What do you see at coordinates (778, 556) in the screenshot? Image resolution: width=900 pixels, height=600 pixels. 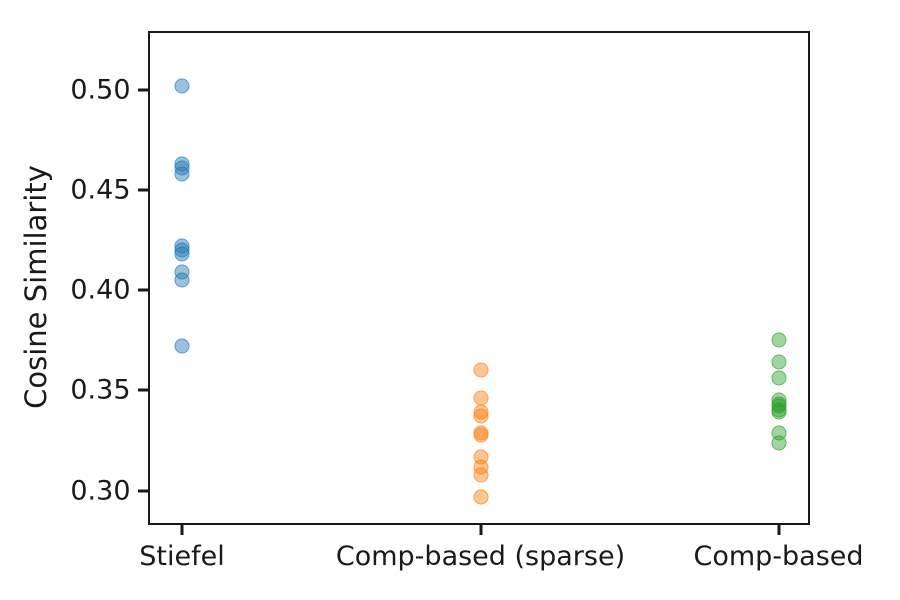 I see `x-tick-label: Comp-based` at bounding box center [778, 556].